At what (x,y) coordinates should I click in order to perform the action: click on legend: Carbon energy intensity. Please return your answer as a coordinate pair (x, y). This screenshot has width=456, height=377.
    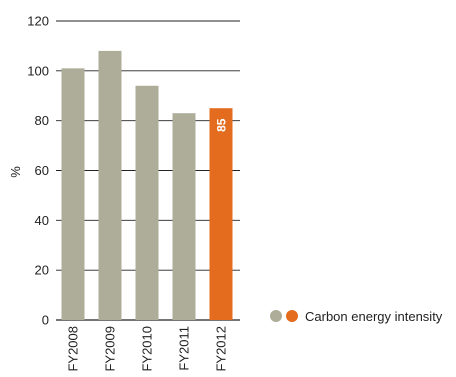
    Looking at the image, I should click on (356, 316).